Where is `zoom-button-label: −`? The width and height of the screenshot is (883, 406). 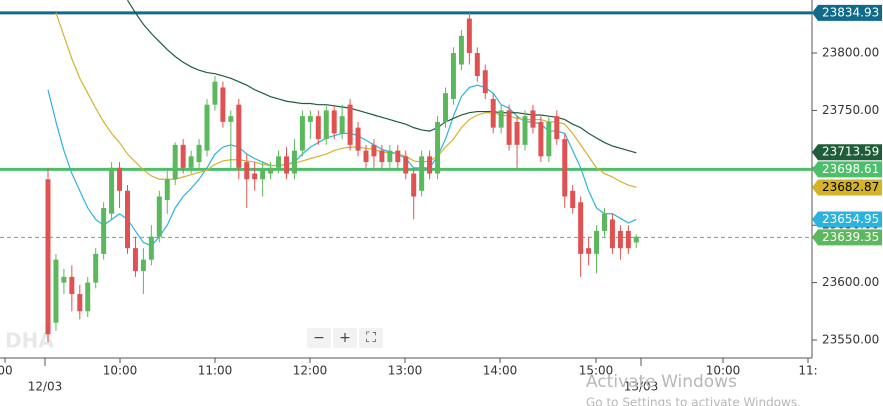
zoom-button-label: − is located at coordinates (319, 338).